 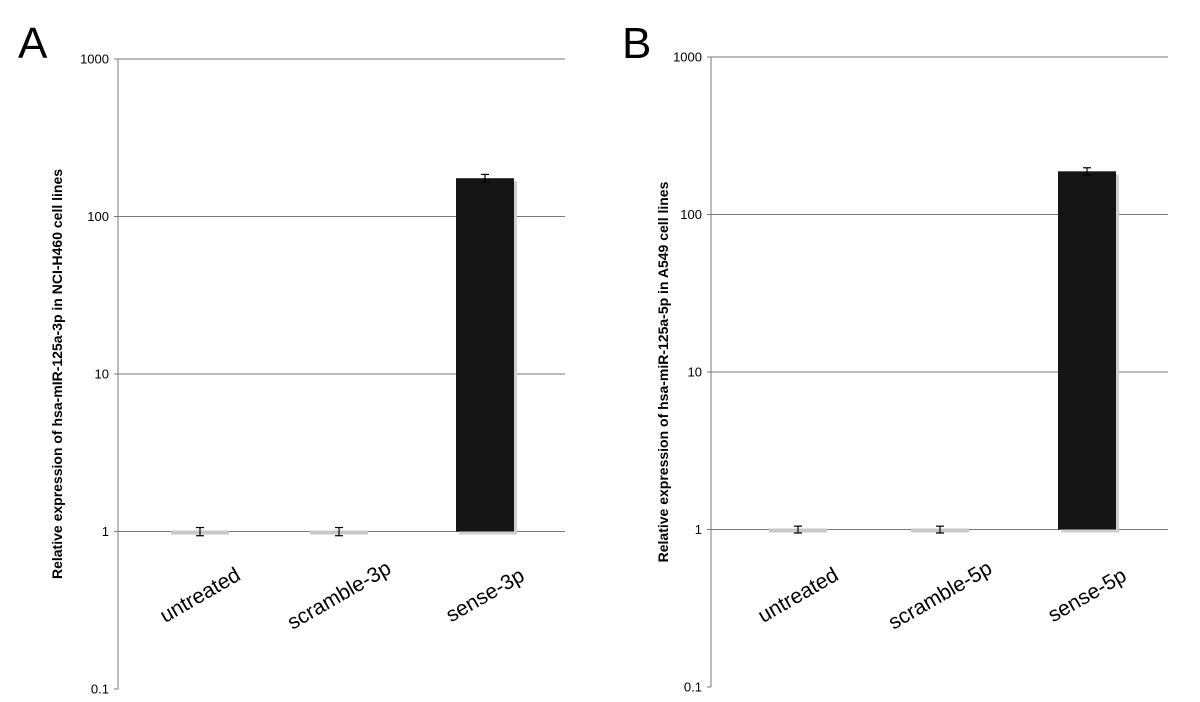 I want to click on category-label: sense-5p, so click(x=1087, y=595).